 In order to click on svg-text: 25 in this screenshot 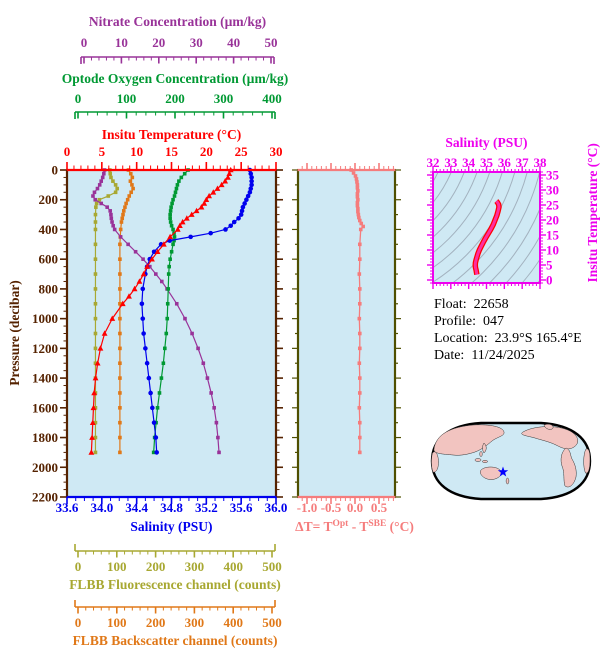, I will do `click(242, 151)`.